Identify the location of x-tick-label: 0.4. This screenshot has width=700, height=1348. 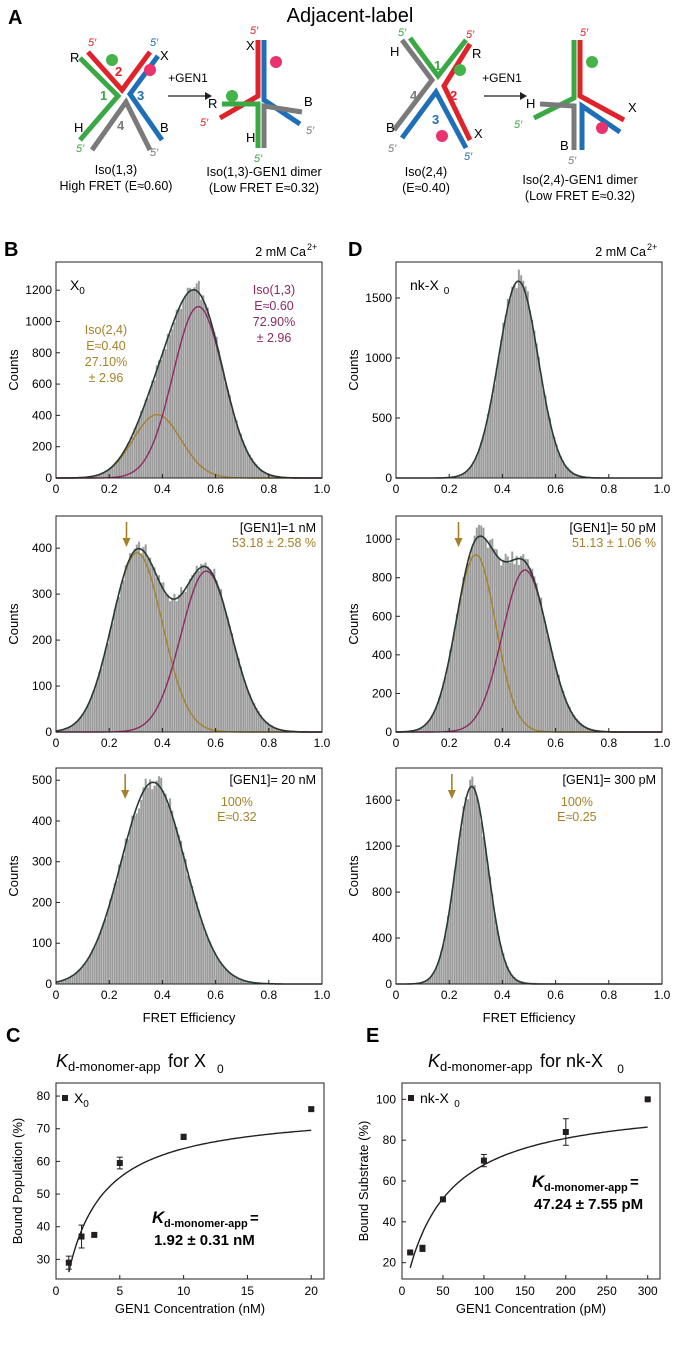
(502, 743).